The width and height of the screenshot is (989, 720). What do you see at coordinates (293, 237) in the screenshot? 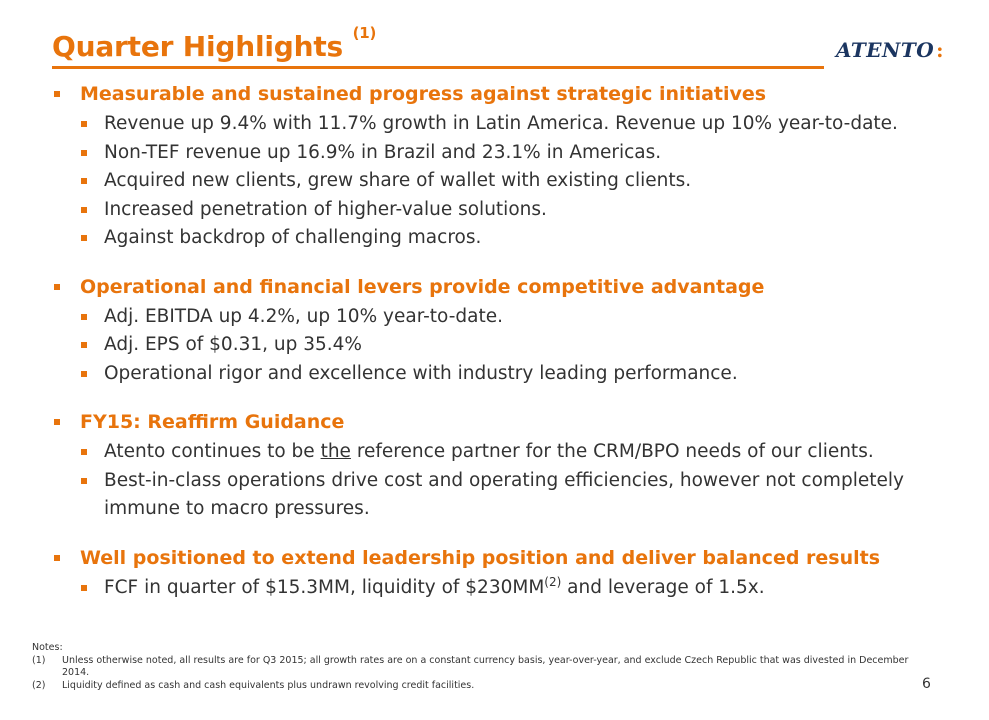
I see `list-item-text: Against backdrop of challenging macros.` at bounding box center [293, 237].